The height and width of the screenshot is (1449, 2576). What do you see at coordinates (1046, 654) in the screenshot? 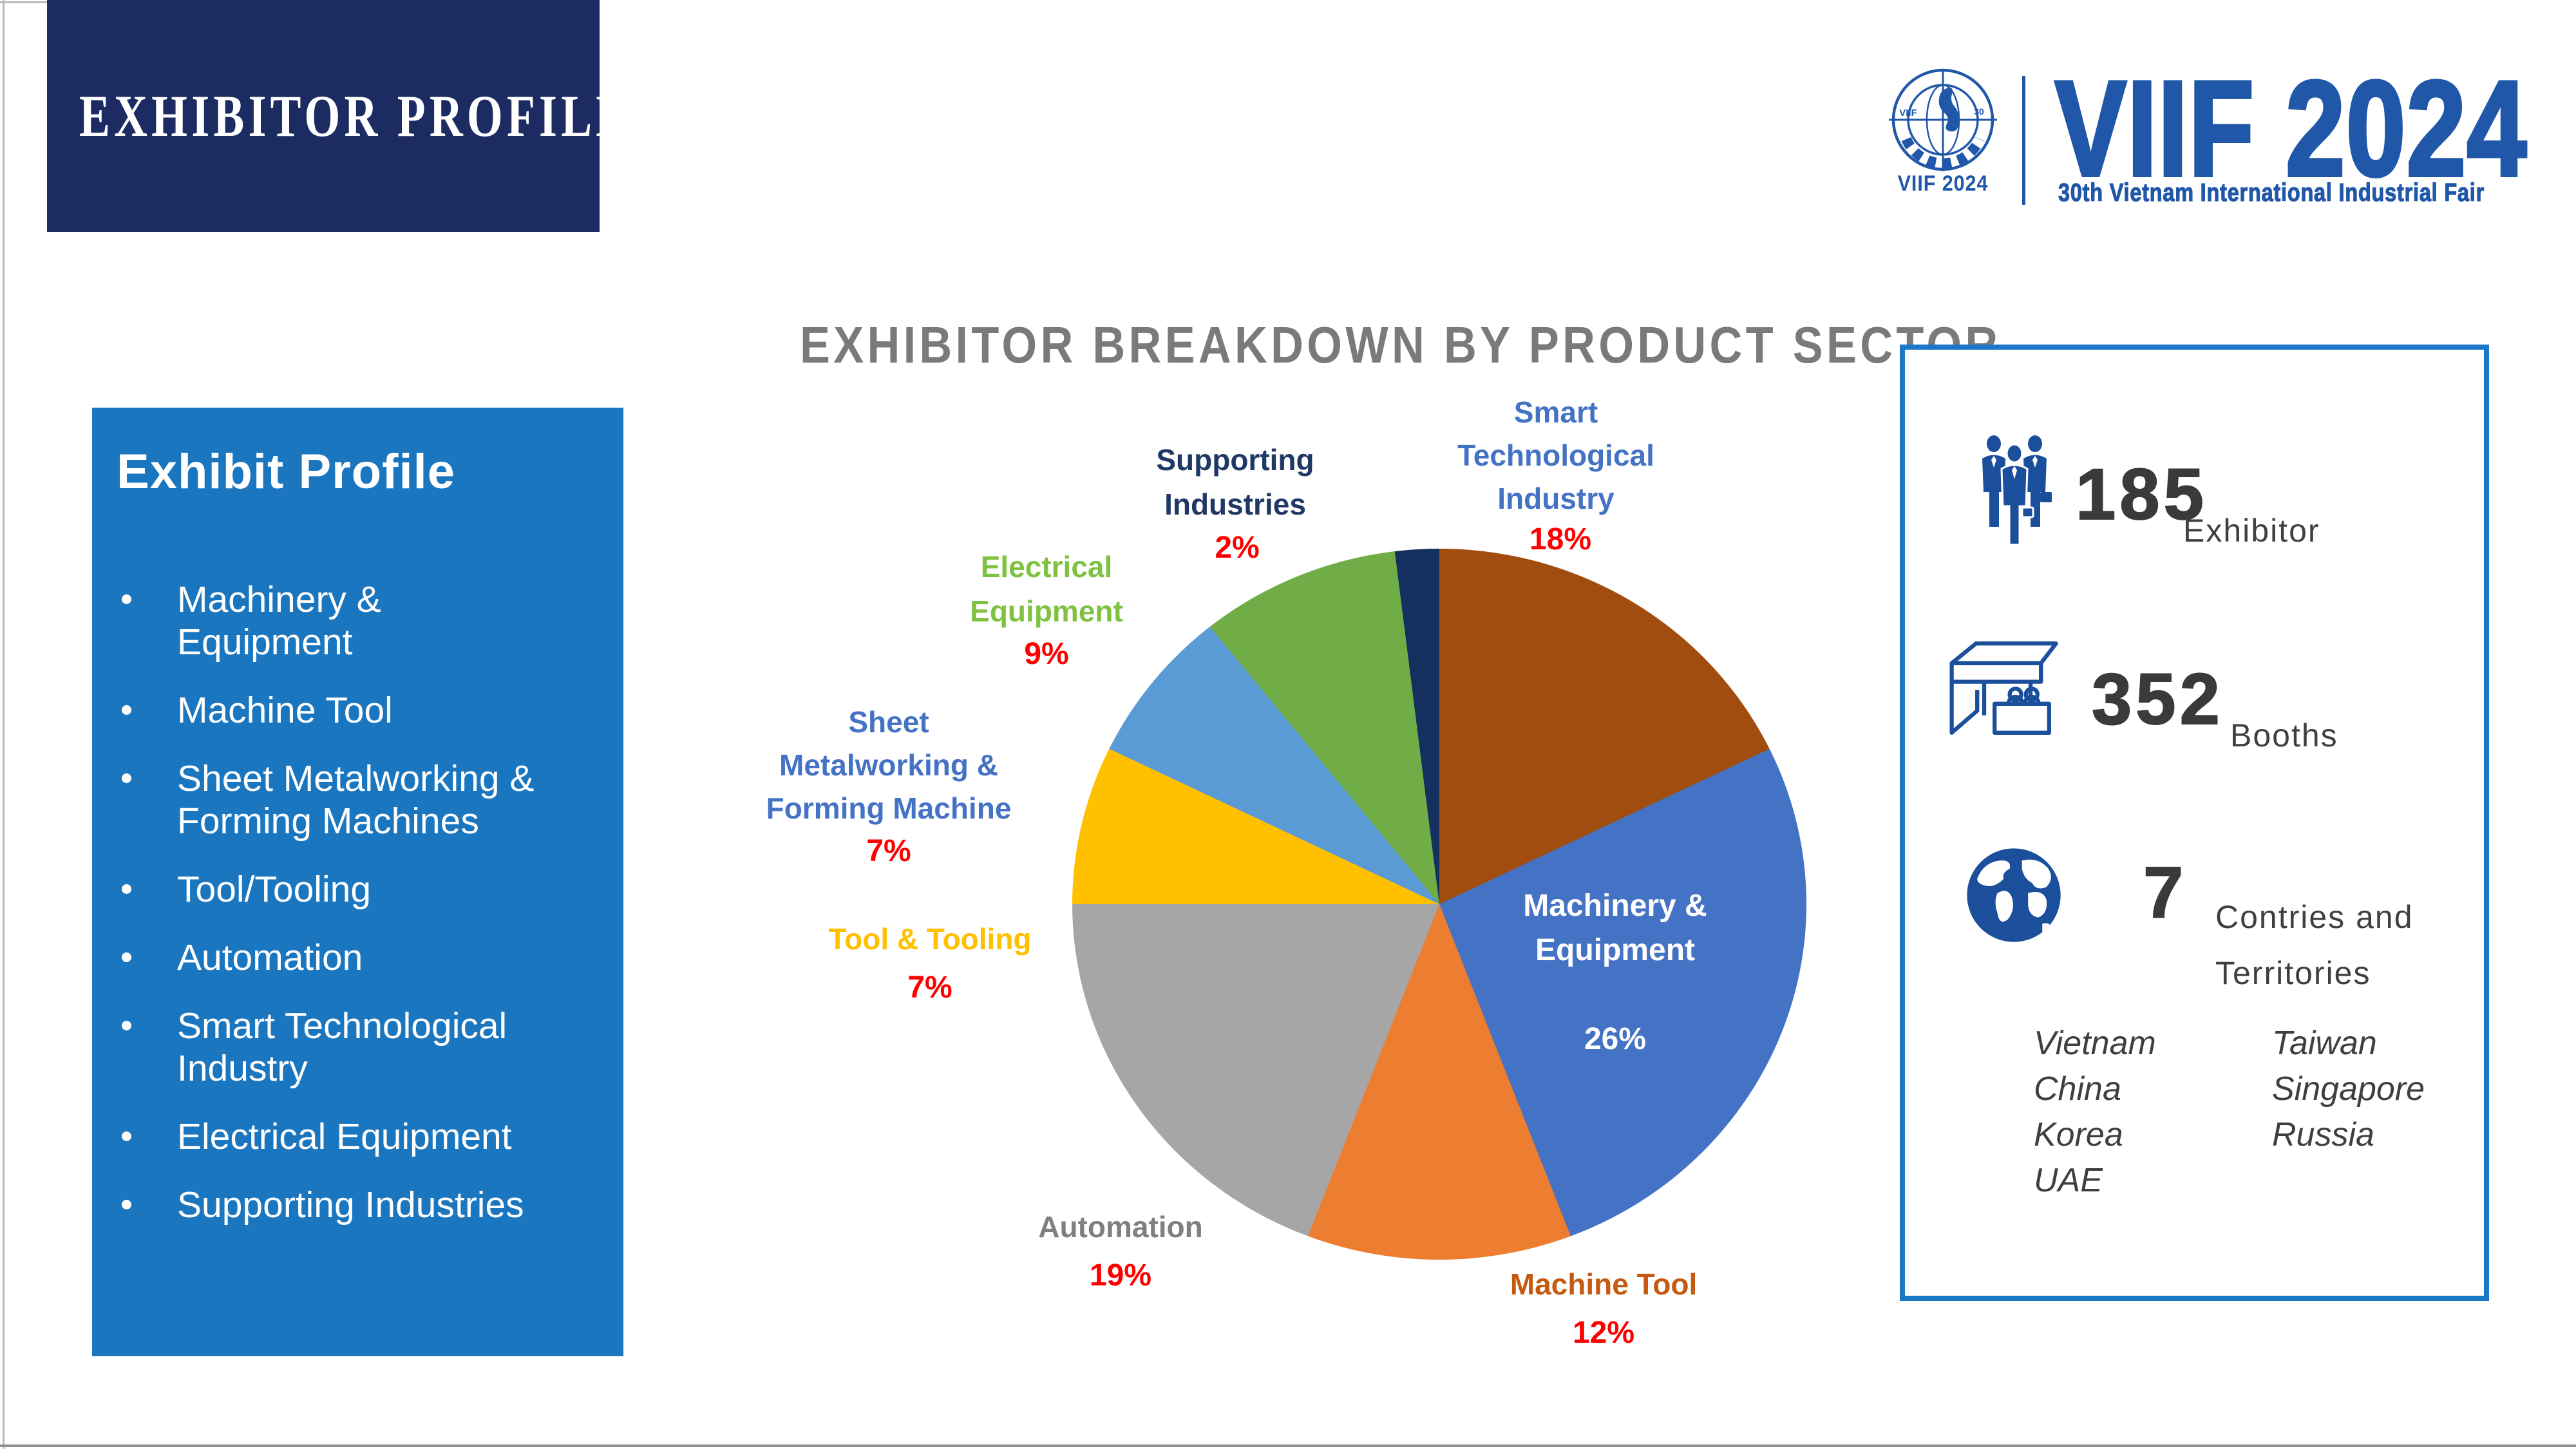
I see `pie-pct-electrical-equipment: 9%` at bounding box center [1046, 654].